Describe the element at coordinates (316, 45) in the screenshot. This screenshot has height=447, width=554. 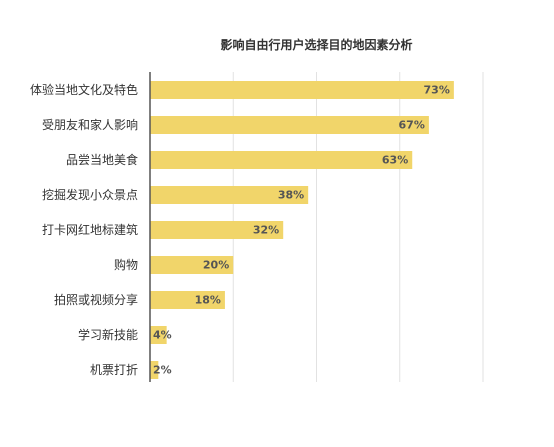
I see `chart-title: 影响自由行用户选择目的地因素分析` at that location.